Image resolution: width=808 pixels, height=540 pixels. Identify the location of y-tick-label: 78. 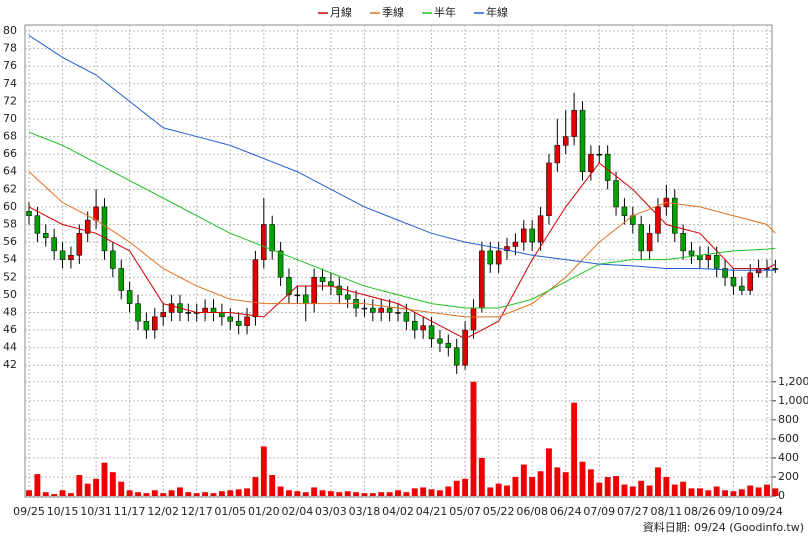
(10, 48).